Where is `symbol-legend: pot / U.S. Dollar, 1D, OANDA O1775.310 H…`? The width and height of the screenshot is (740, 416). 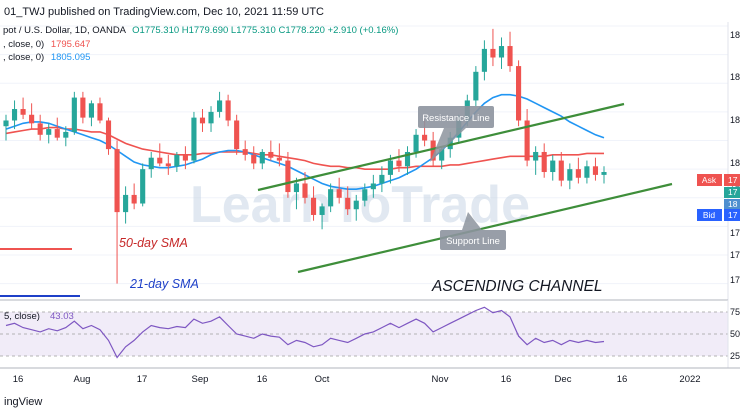 symbol-legend: pot / U.S. Dollar, 1D, OANDA O1775.310 H… is located at coordinates (200, 30).